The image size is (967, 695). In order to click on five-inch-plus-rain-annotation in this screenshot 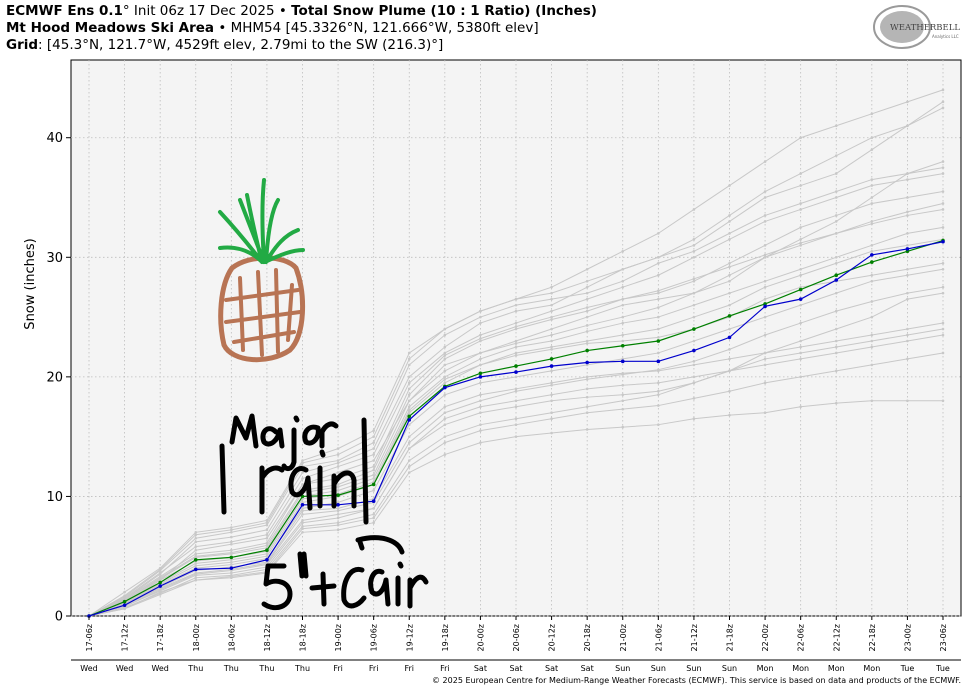, I will do `click(345, 573)`.